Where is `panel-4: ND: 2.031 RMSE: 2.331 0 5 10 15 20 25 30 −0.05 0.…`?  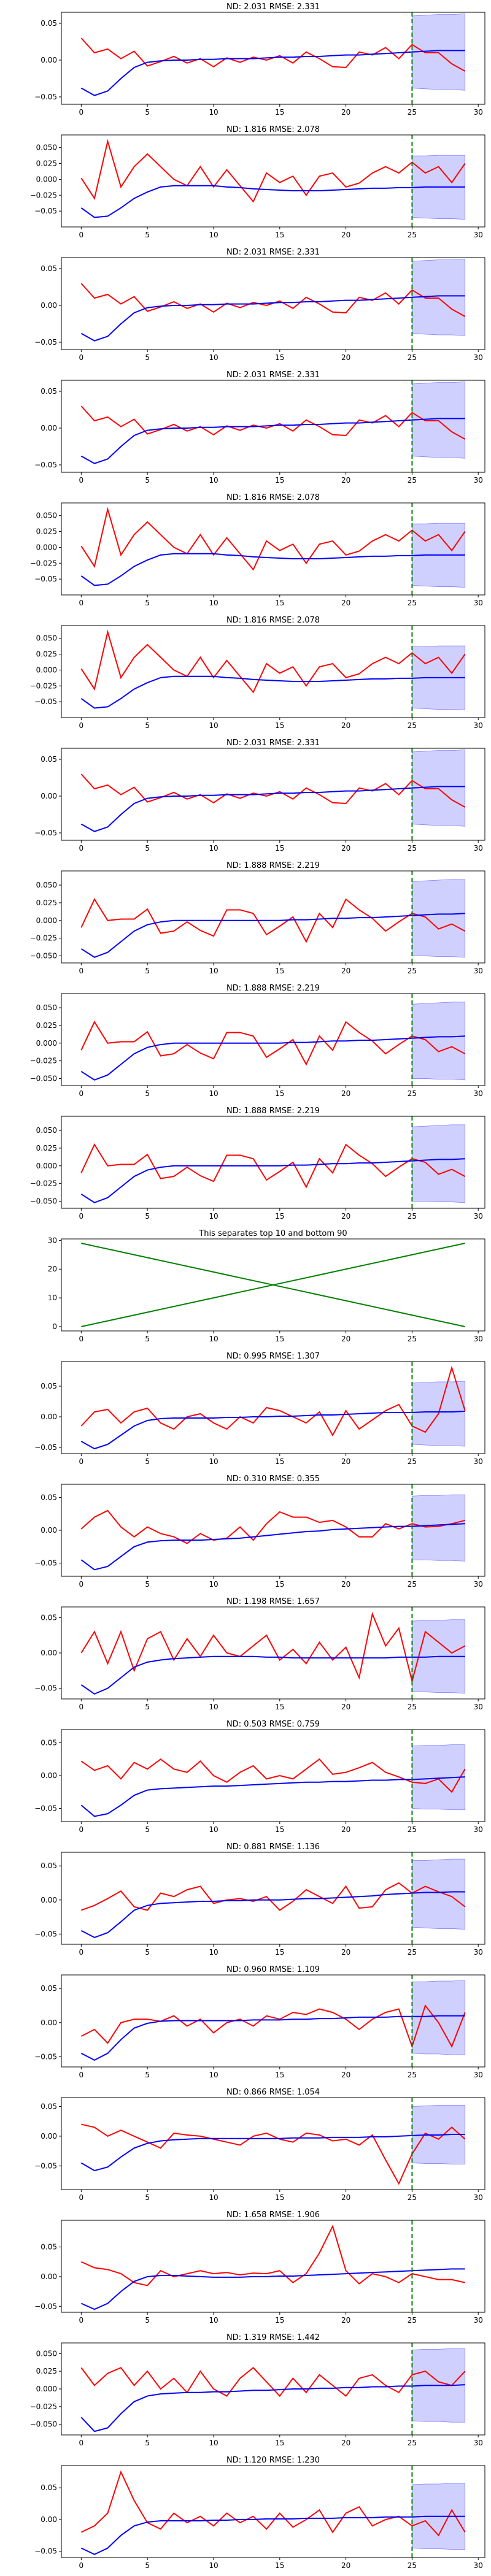
panel-4: ND: 2.031 RMSE: 2.331 0 5 10 15 20 25 30 −0.05 0.… is located at coordinates (260, 427).